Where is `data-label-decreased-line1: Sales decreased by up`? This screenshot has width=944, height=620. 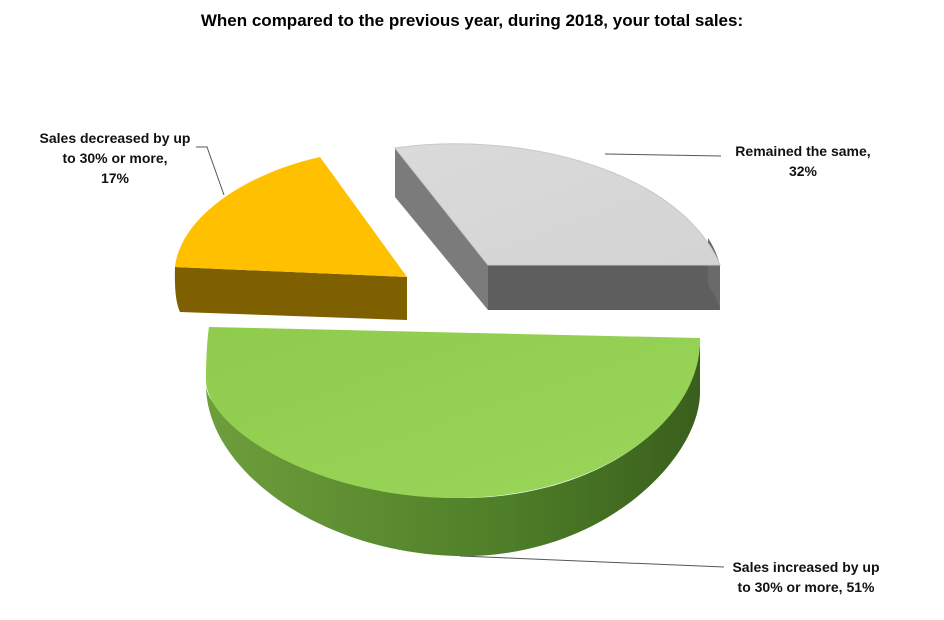
data-label-decreased-line1: Sales decreased by up is located at coordinates (115, 138).